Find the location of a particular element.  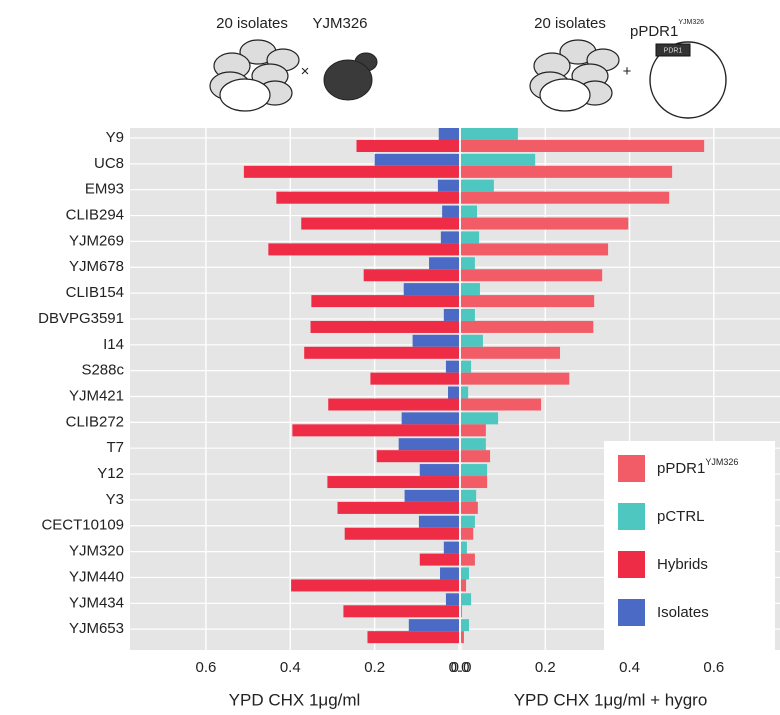

y-tick-label: S288c is located at coordinates (102, 370).